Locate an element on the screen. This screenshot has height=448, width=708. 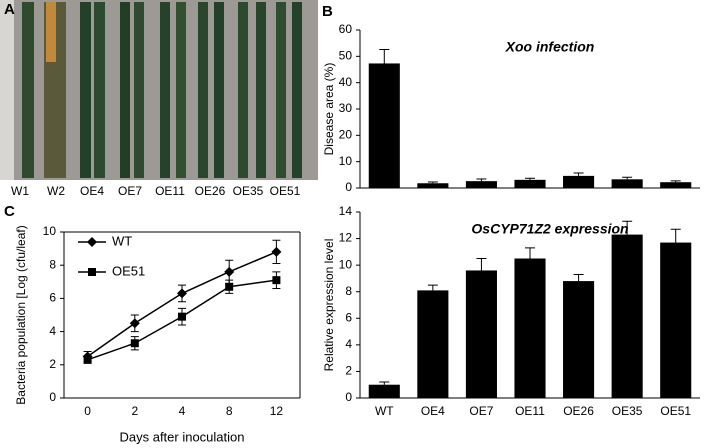
photo-label: W2 is located at coordinates (56, 191).